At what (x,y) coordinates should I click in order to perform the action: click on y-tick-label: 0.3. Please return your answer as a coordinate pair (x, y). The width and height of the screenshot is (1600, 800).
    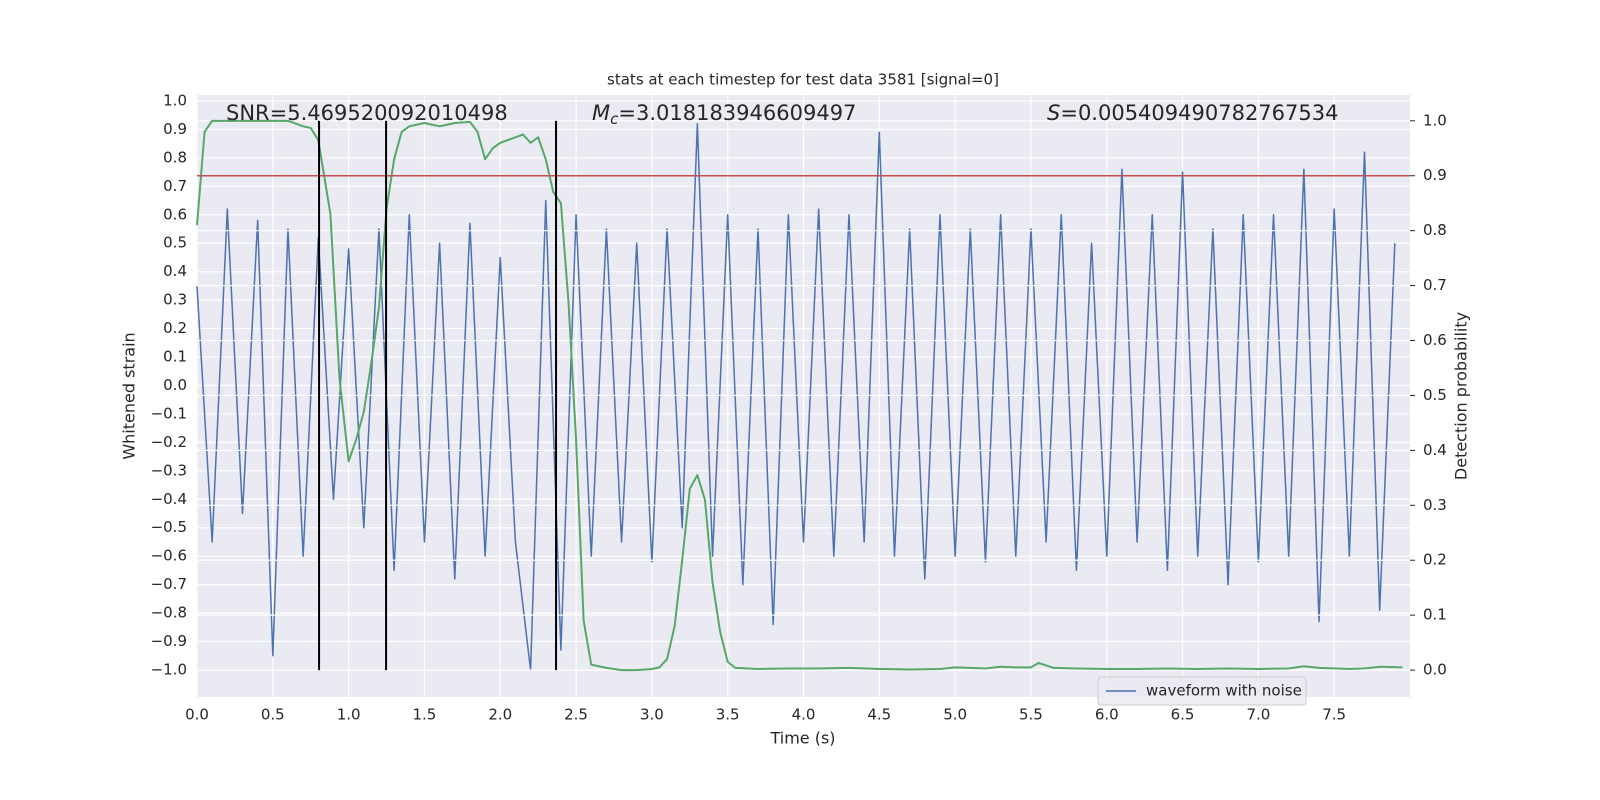
    Looking at the image, I should click on (175, 300).